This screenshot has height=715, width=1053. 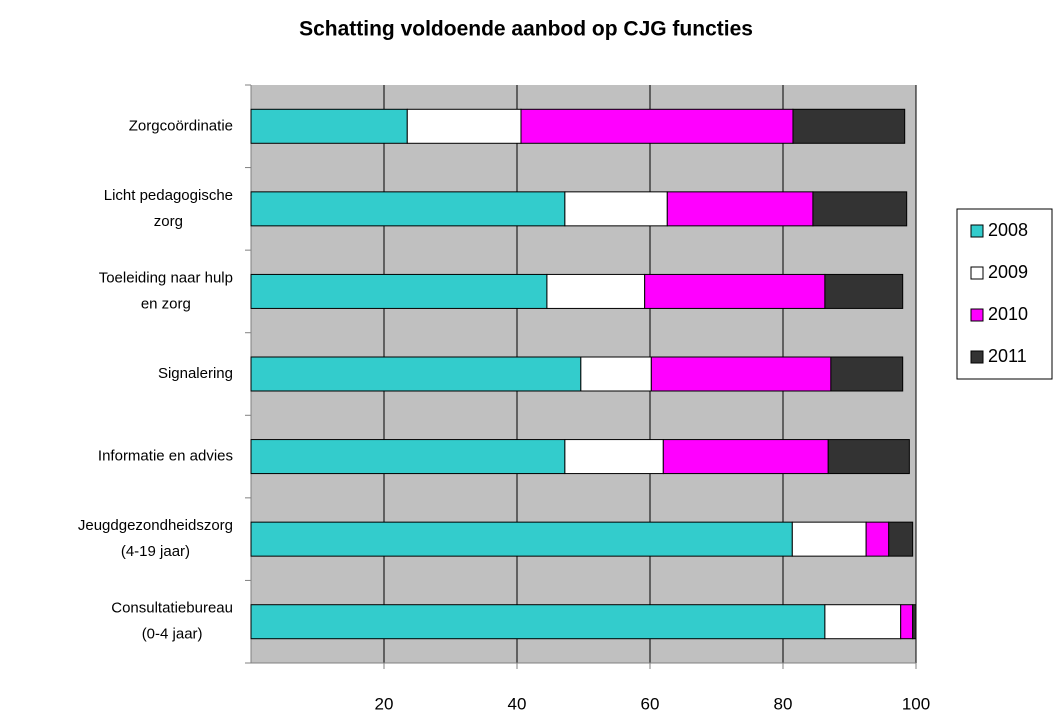 I want to click on y-tick-label: Consultatiebureau (0-4 jaar), so click(x=172, y=621).